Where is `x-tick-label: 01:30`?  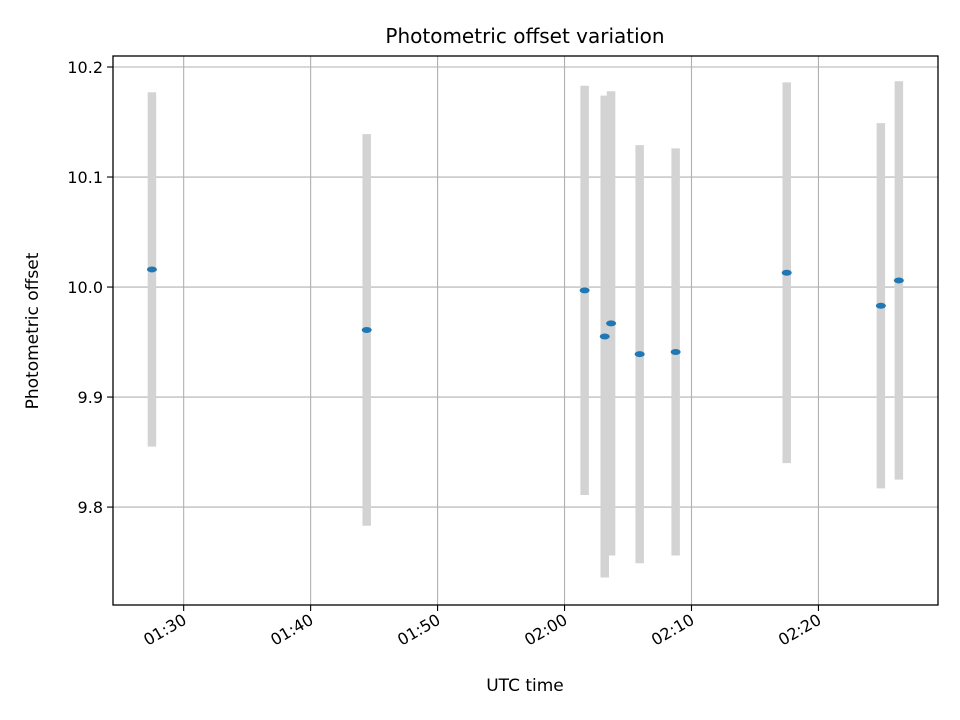
x-tick-label: 01:30 is located at coordinates (164, 630).